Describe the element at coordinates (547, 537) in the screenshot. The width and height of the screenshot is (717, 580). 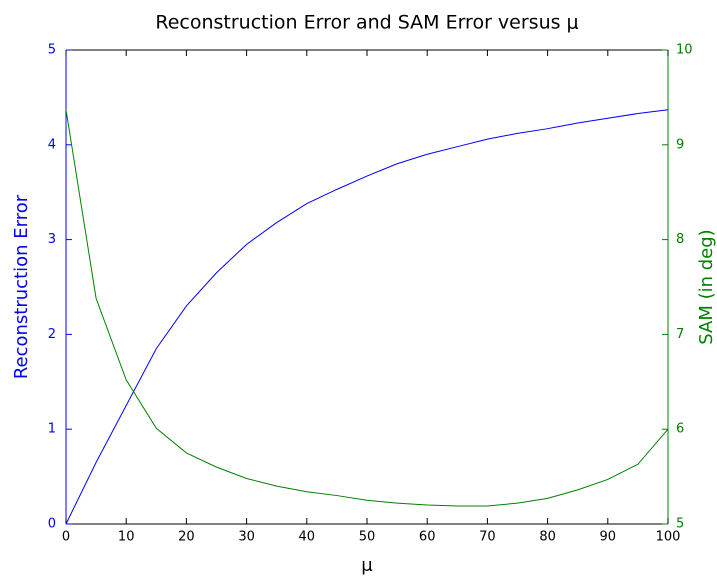
I see `x-tick-label: 80` at that location.